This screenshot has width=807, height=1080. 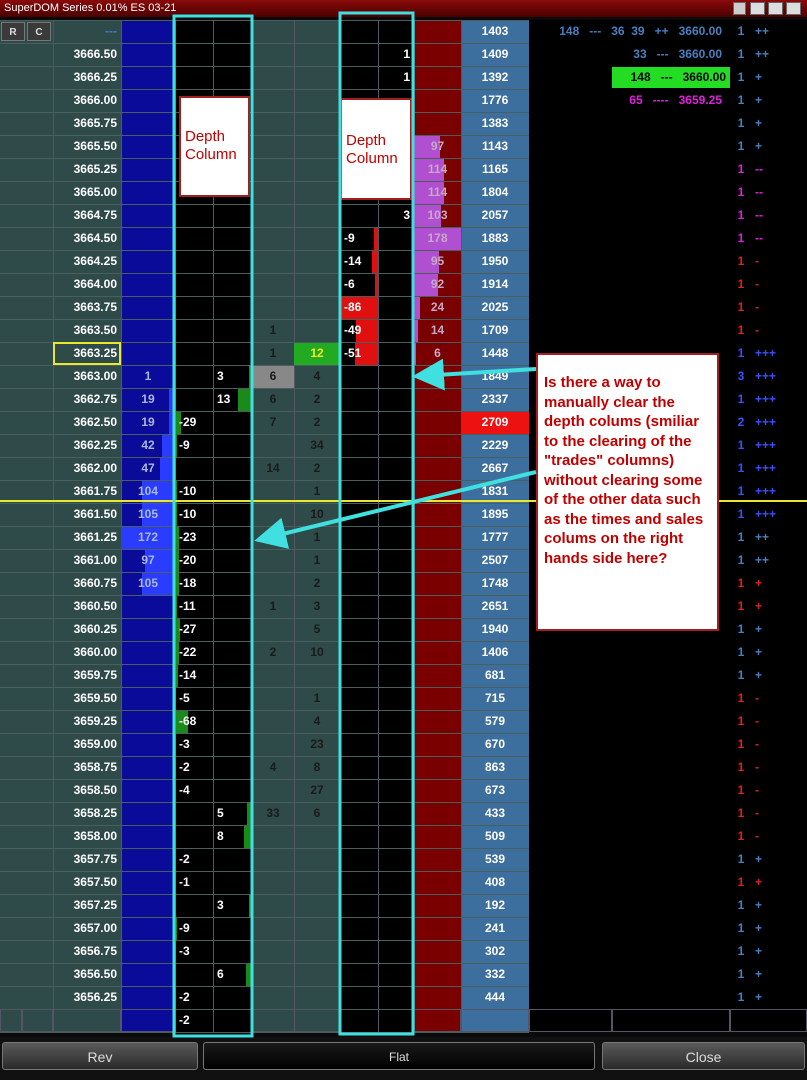 I want to click on action-button: Close, so click(x=703, y=1056).